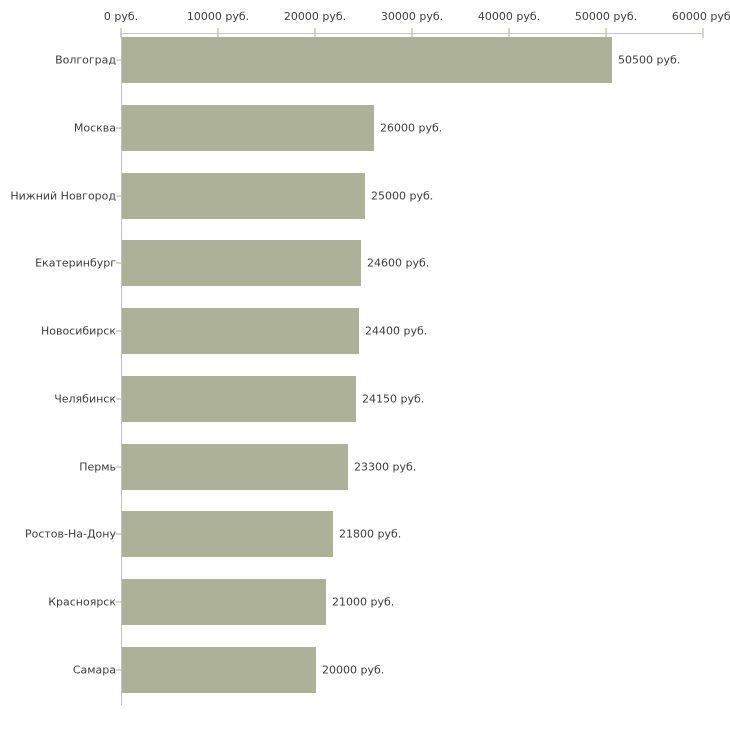 Image resolution: width=730 pixels, height=730 pixels. Describe the element at coordinates (509, 16) in the screenshot. I see `x-tick-label: 40000 руб.` at that location.